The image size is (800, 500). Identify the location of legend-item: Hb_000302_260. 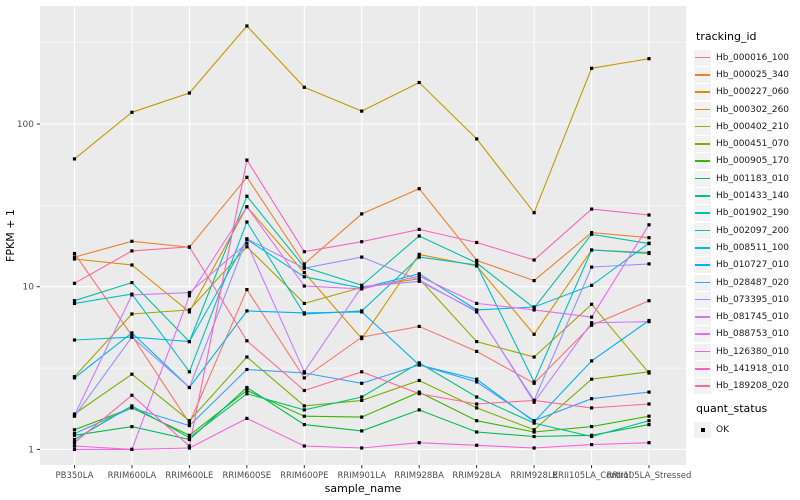
(747, 109).